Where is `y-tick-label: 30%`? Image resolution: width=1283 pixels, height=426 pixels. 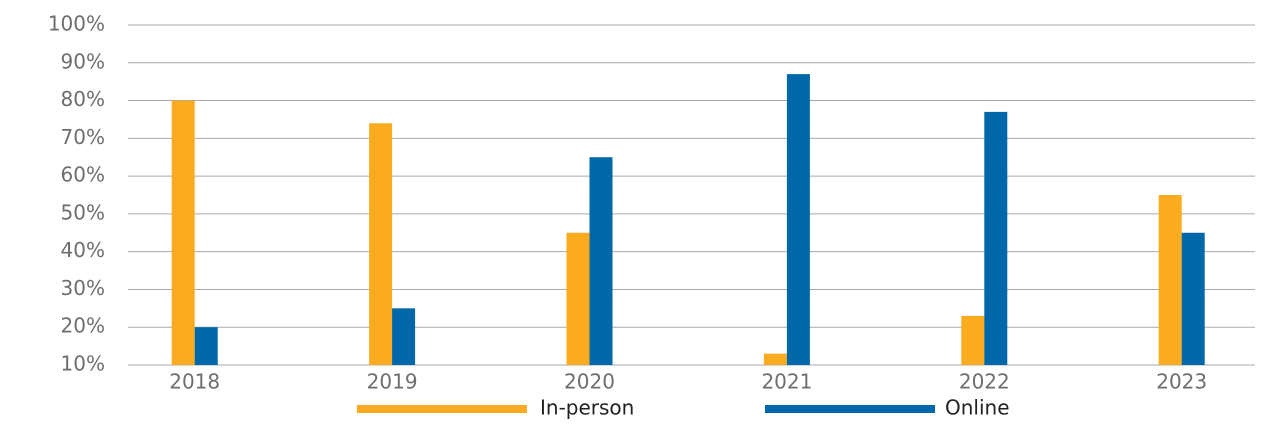
y-tick-label: 30% is located at coordinates (83, 288).